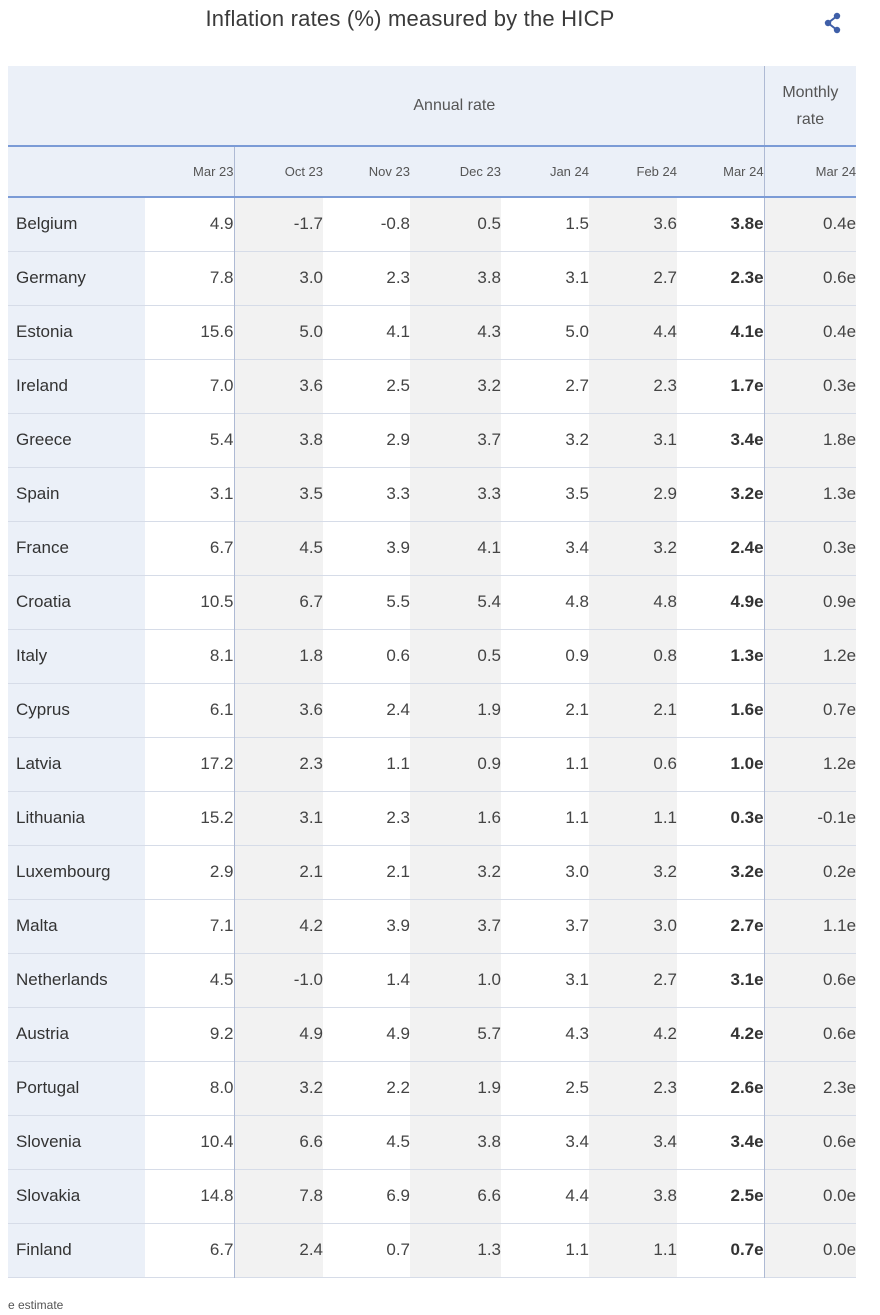 The image size is (880, 1315). Describe the element at coordinates (721, 926) in the screenshot. I see `value-cell: 2.7e` at that location.